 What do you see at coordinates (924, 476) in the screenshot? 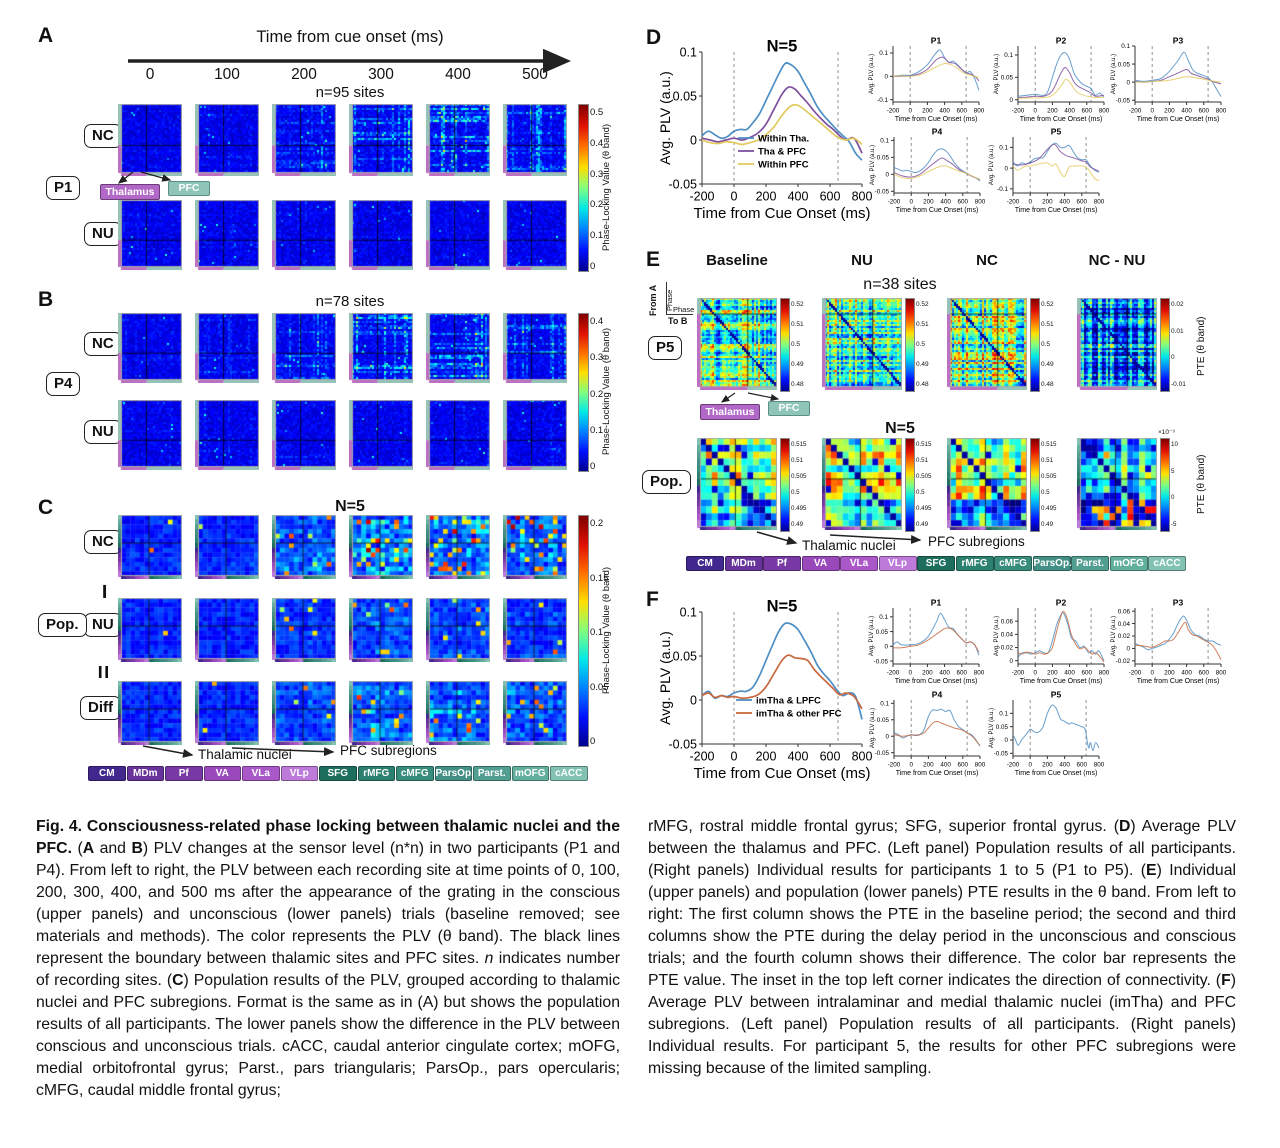
I see `colorbar-e-pop-tick: 0.505` at bounding box center [924, 476].